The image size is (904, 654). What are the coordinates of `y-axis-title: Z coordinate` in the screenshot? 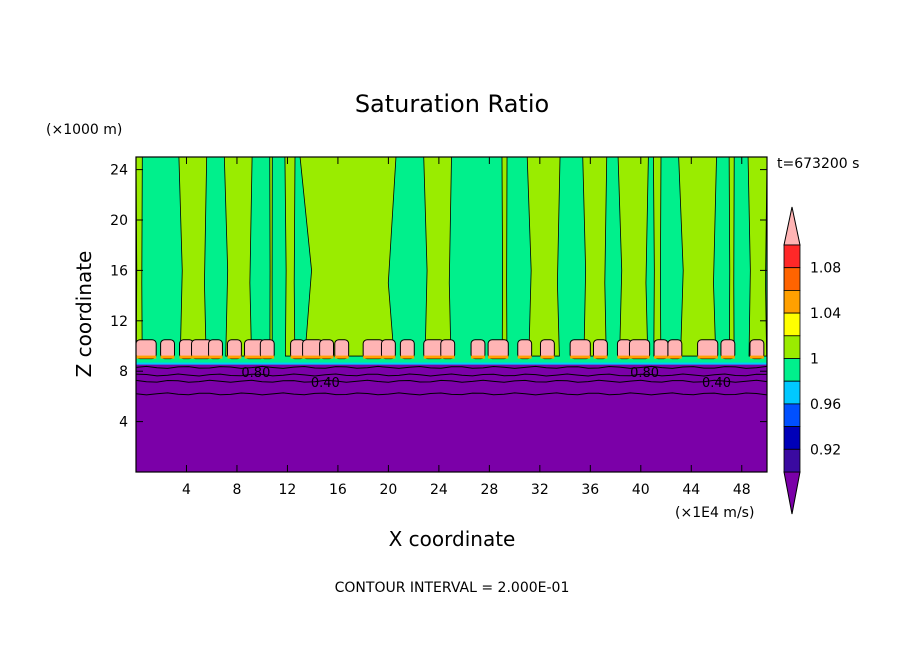 It's located at (84, 314).